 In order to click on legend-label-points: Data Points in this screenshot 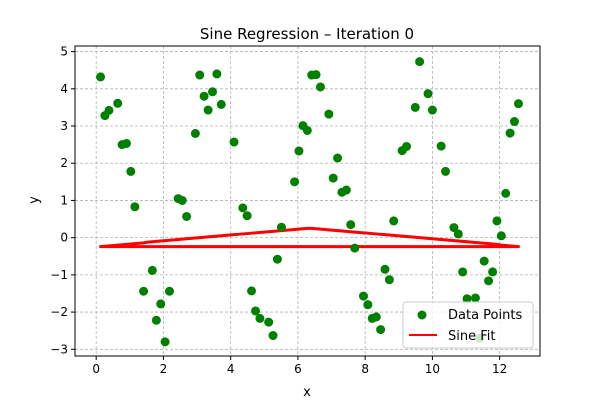, I will do `click(485, 315)`.